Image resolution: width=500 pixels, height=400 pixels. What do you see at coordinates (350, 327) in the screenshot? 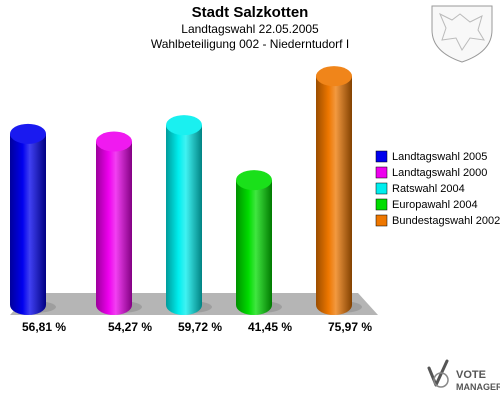
I see `value-label: 75,97 %` at bounding box center [350, 327].